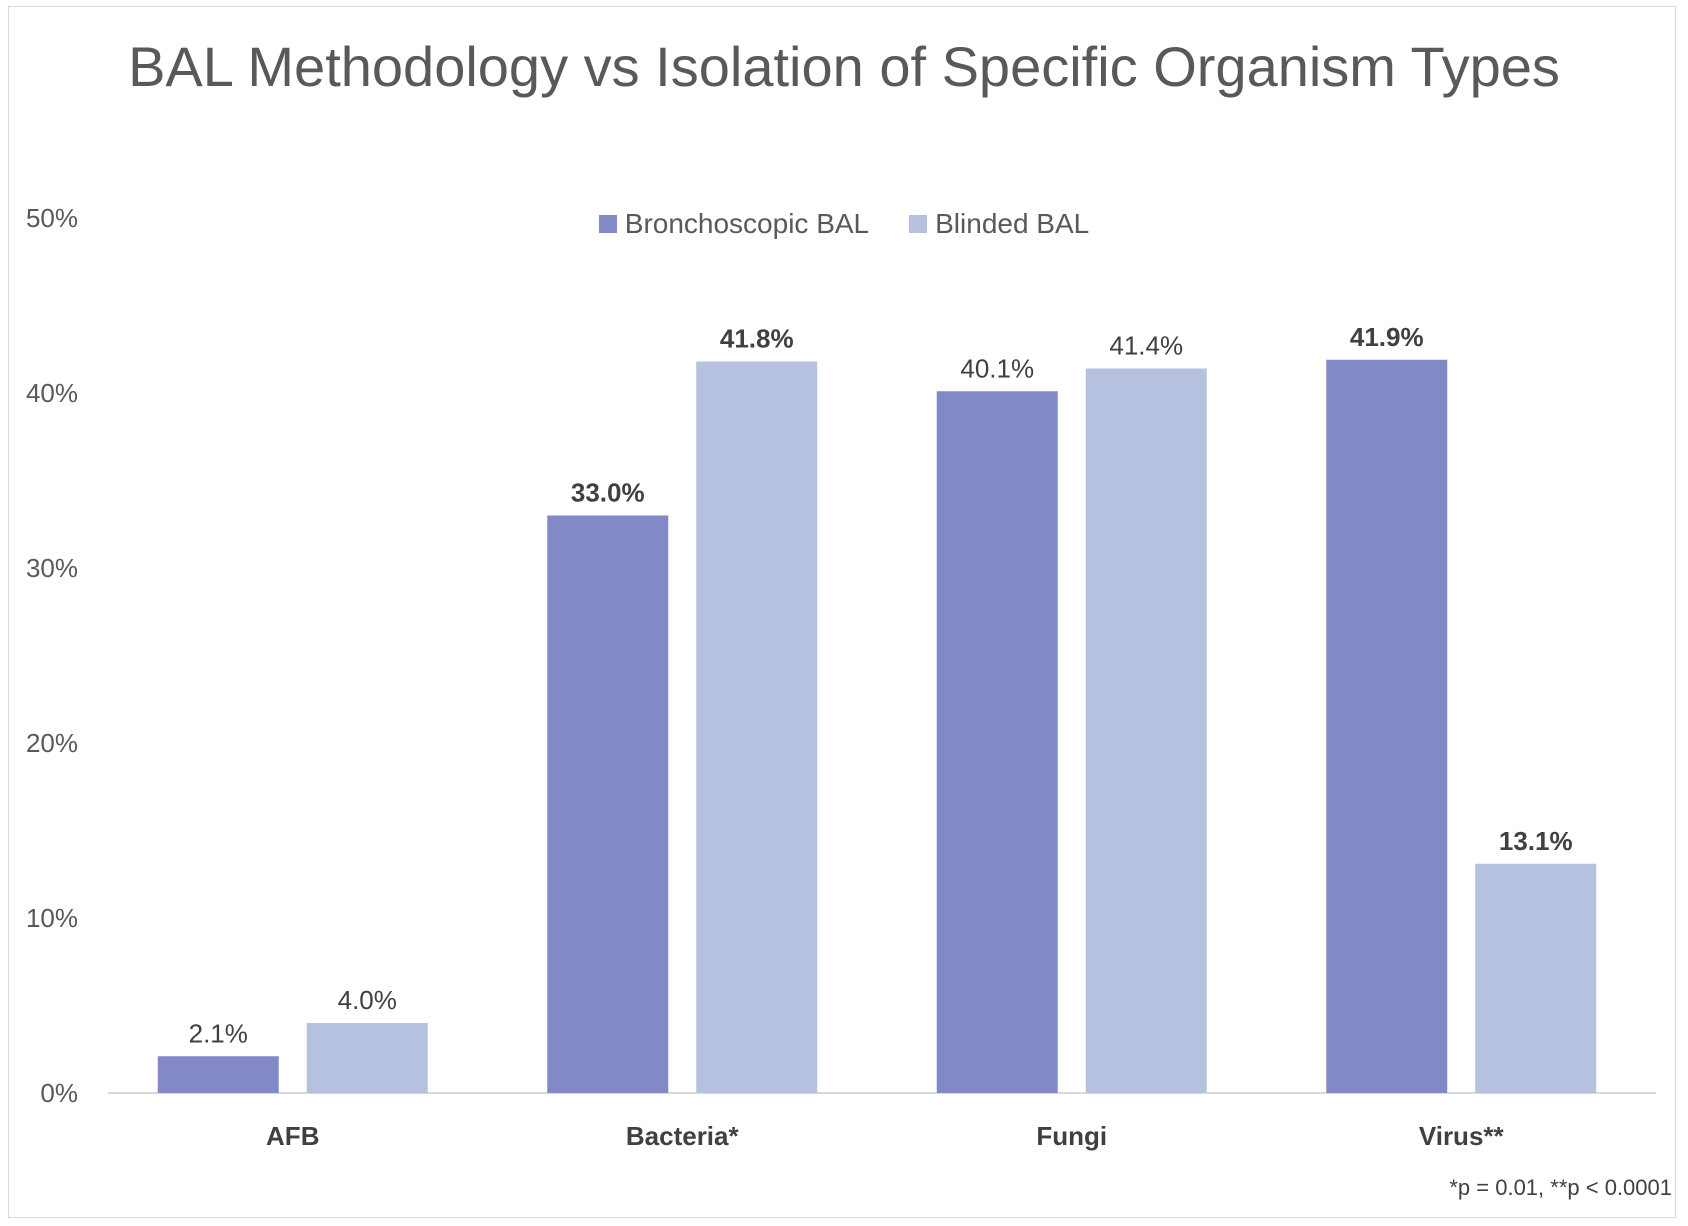 The height and width of the screenshot is (1226, 1688). I want to click on y-tick-label: 0%, so click(59, 1093).